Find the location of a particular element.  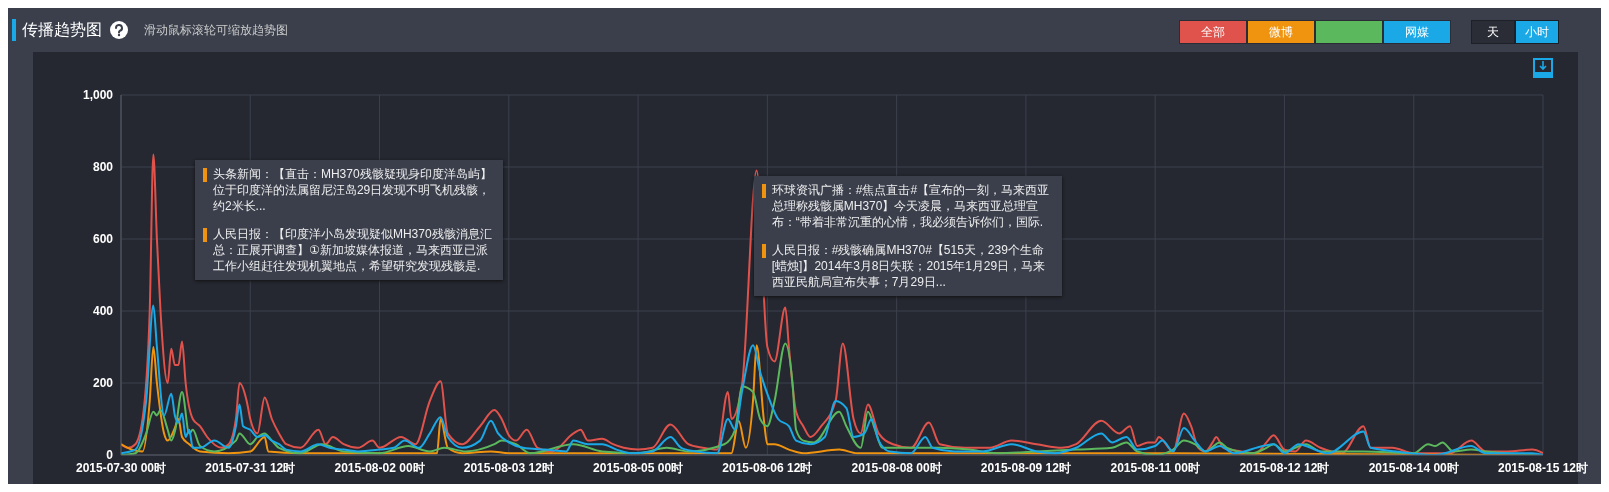

text: 小时 is located at coordinates (1537, 32).